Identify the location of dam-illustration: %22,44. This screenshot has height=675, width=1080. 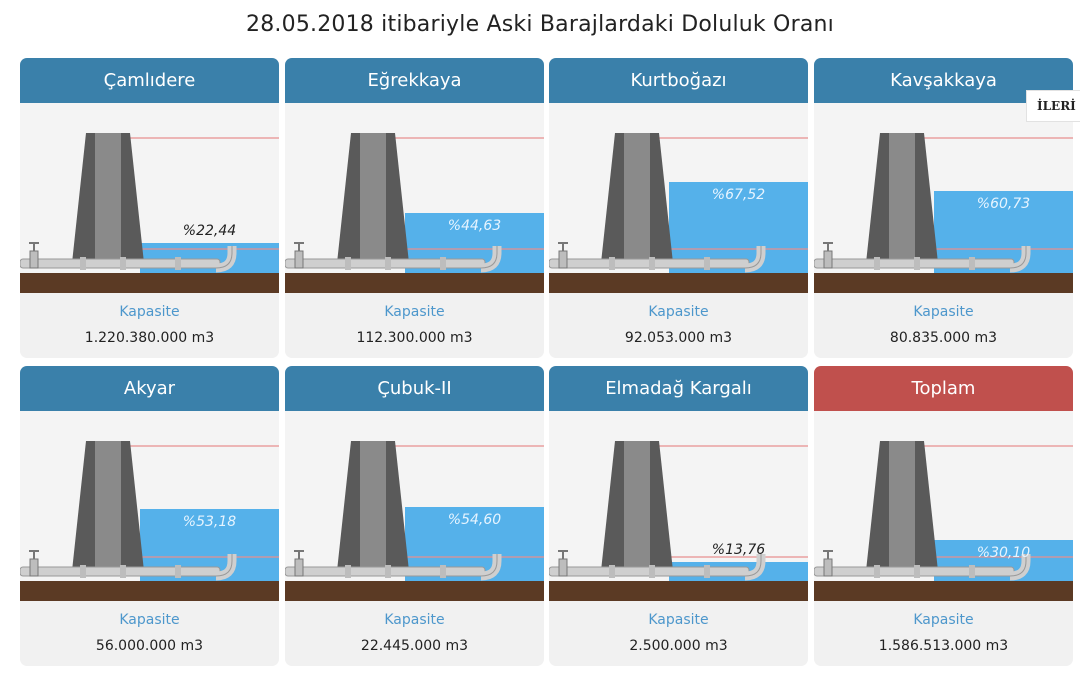
(149, 198).